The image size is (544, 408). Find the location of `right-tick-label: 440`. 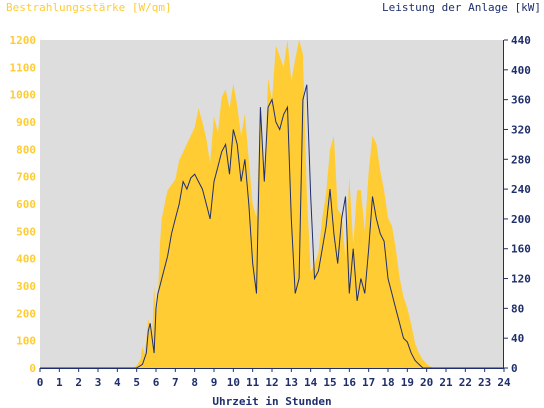

right-tick-label: 440 is located at coordinates (521, 40).